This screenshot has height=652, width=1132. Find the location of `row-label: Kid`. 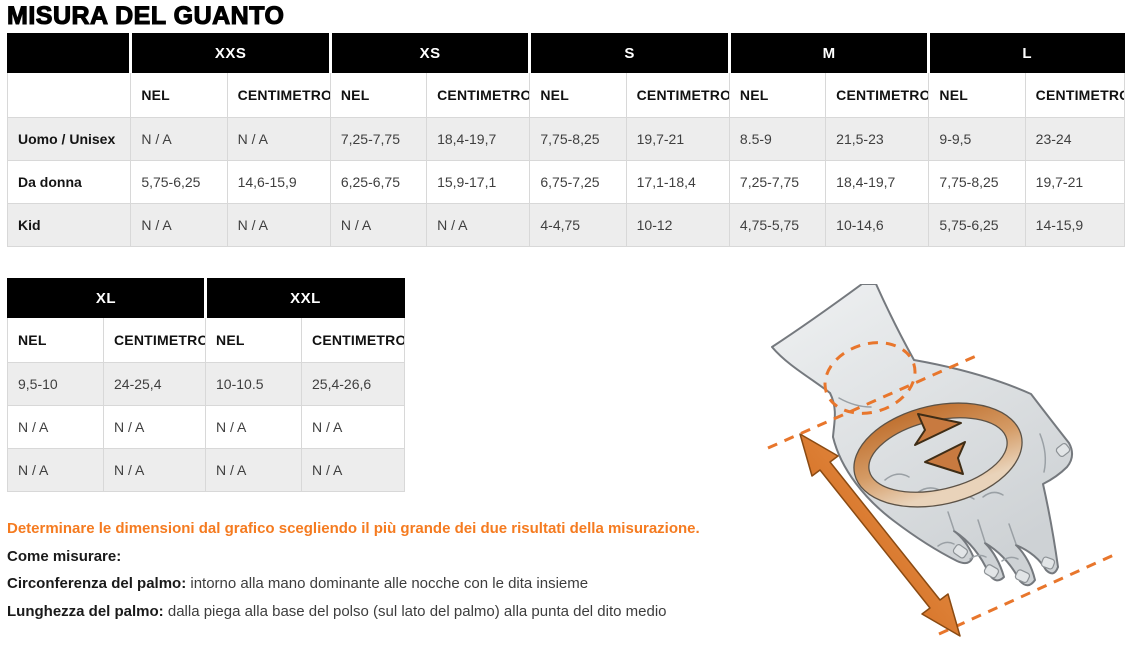

row-label: Kid is located at coordinates (69, 225).